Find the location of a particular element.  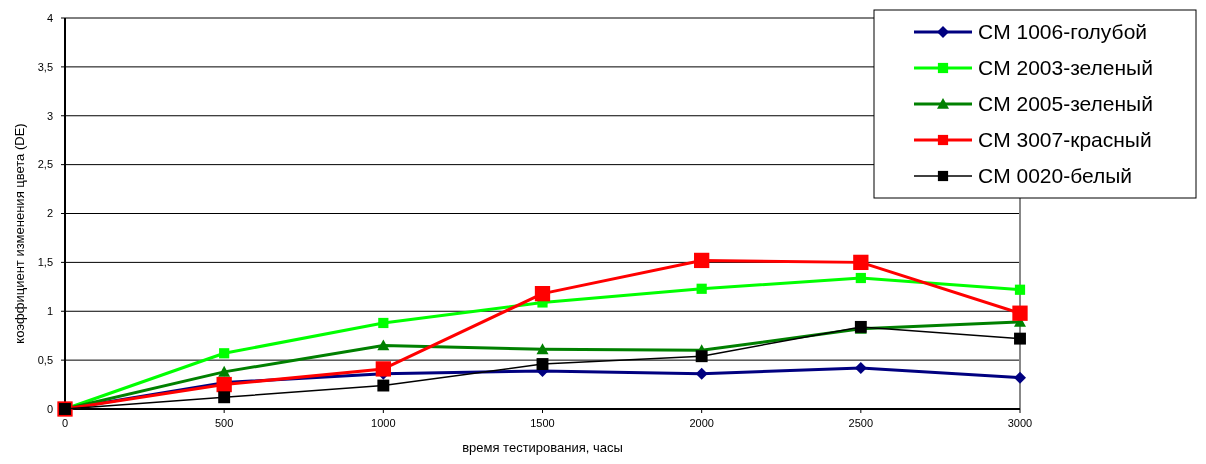

y-tick-label: 2,5 is located at coordinates (45, 164).